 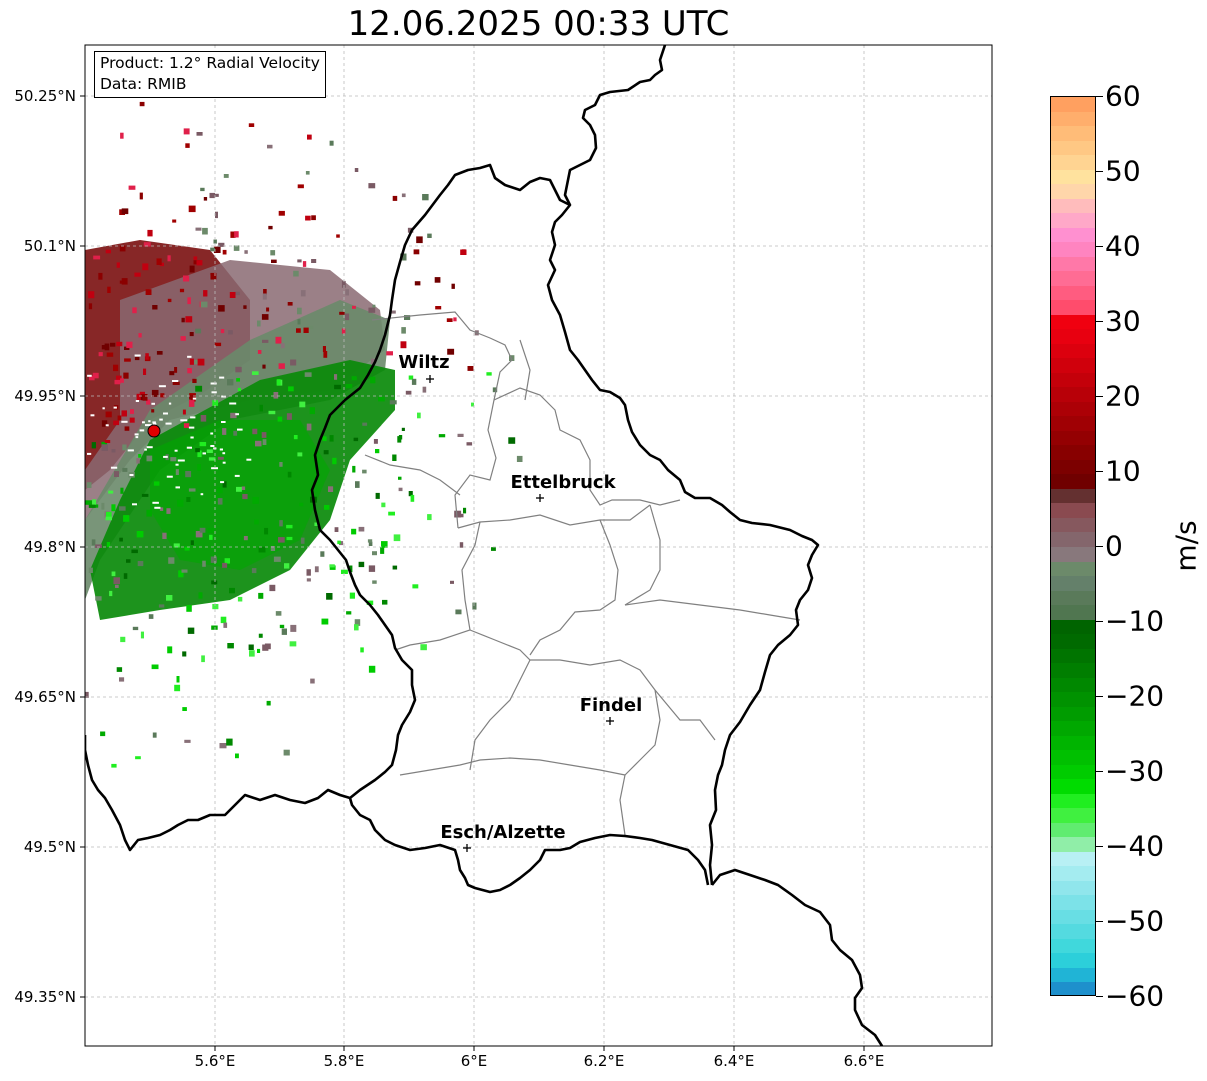 What do you see at coordinates (1123, 321) in the screenshot?
I see `colorbar-tick-label: 30` at bounding box center [1123, 321].